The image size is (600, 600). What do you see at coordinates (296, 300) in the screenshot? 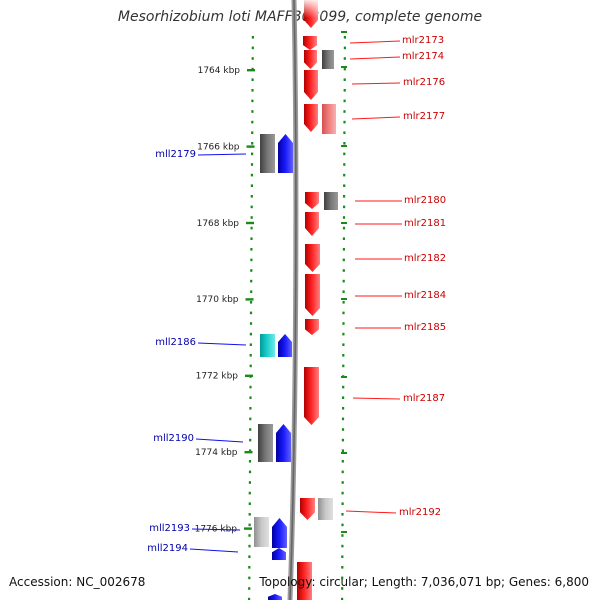
I see `genes-layer` at bounding box center [296, 300].